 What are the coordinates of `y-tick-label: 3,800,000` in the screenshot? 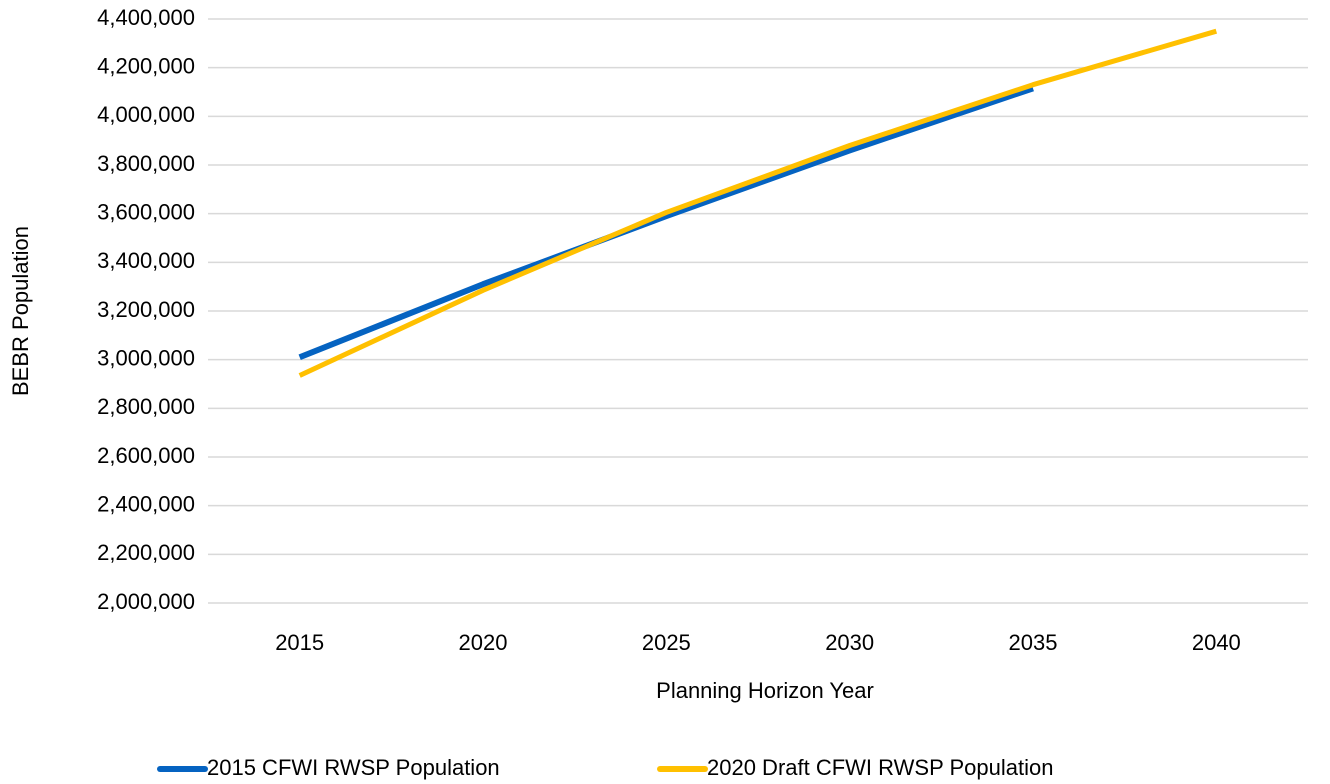 It's located at (146, 163).